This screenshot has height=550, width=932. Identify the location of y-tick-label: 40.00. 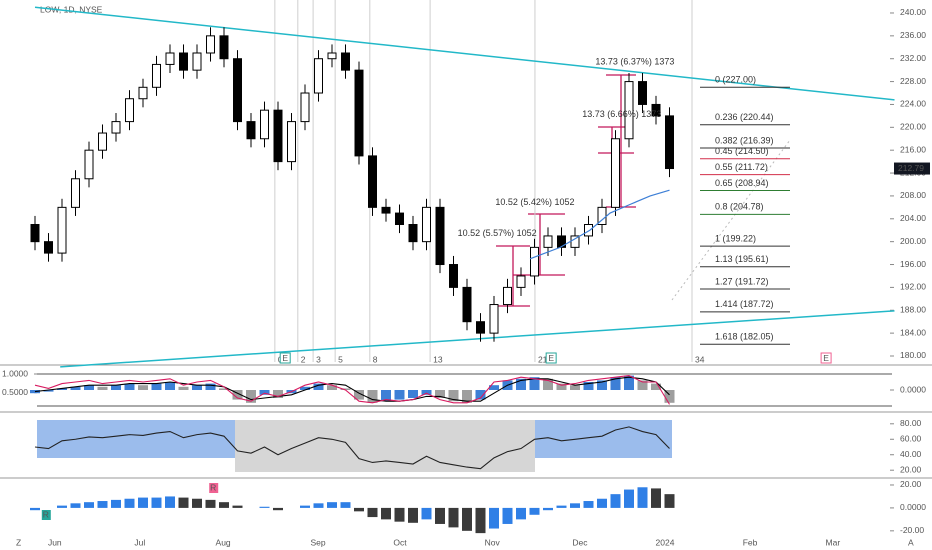
(911, 454).